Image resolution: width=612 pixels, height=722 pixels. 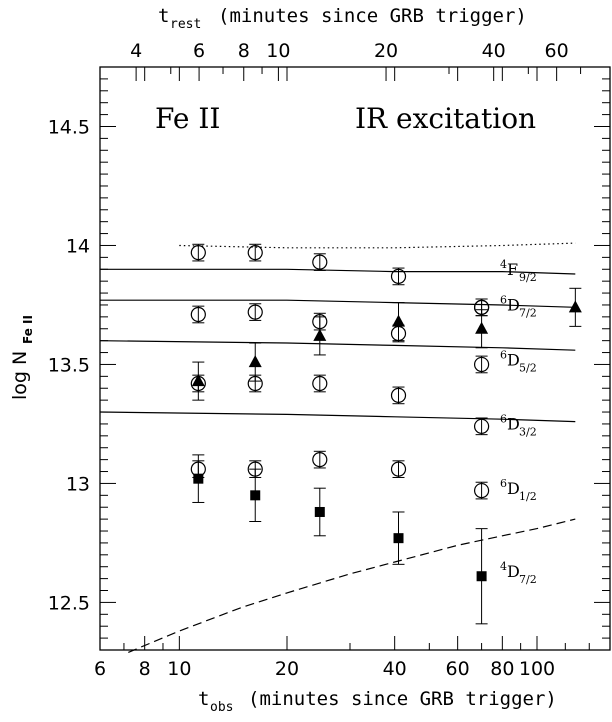 I want to click on top-tick-label: 6, so click(x=199, y=51).